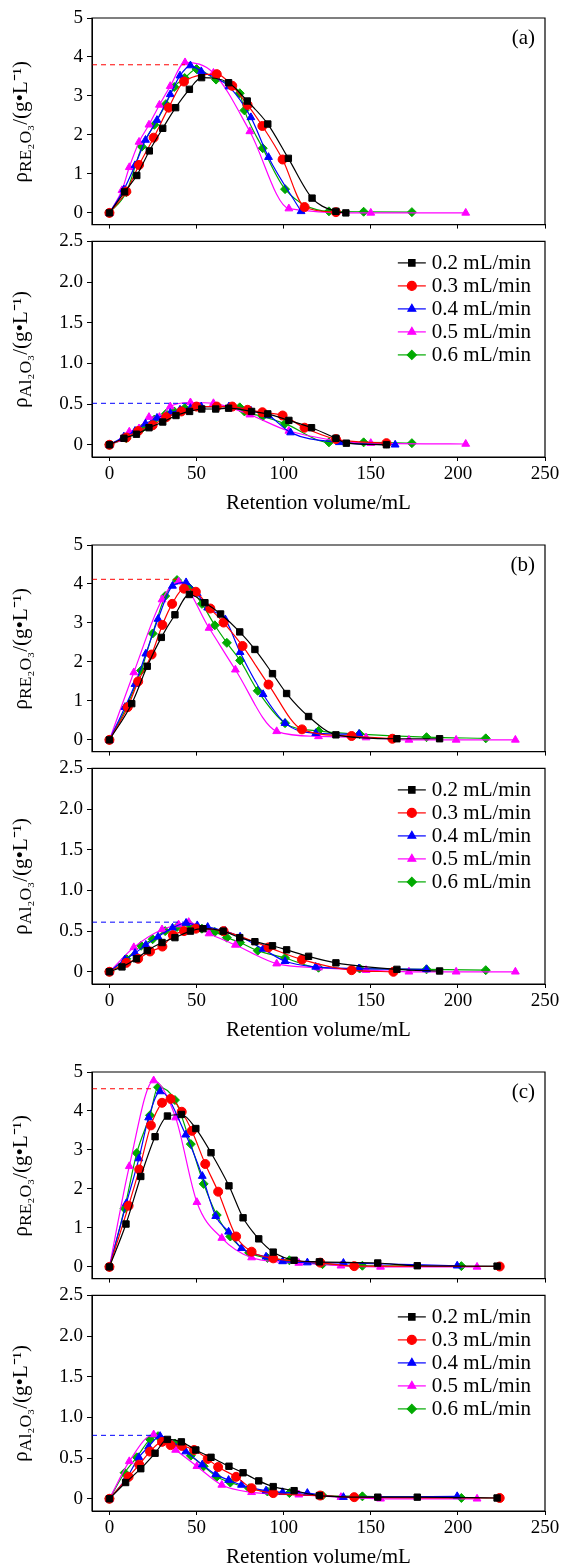 Image resolution: width=563 pixels, height=1564 pixels. What do you see at coordinates (522, 564) in the screenshot?
I see `annotation: (b)` at bounding box center [522, 564].